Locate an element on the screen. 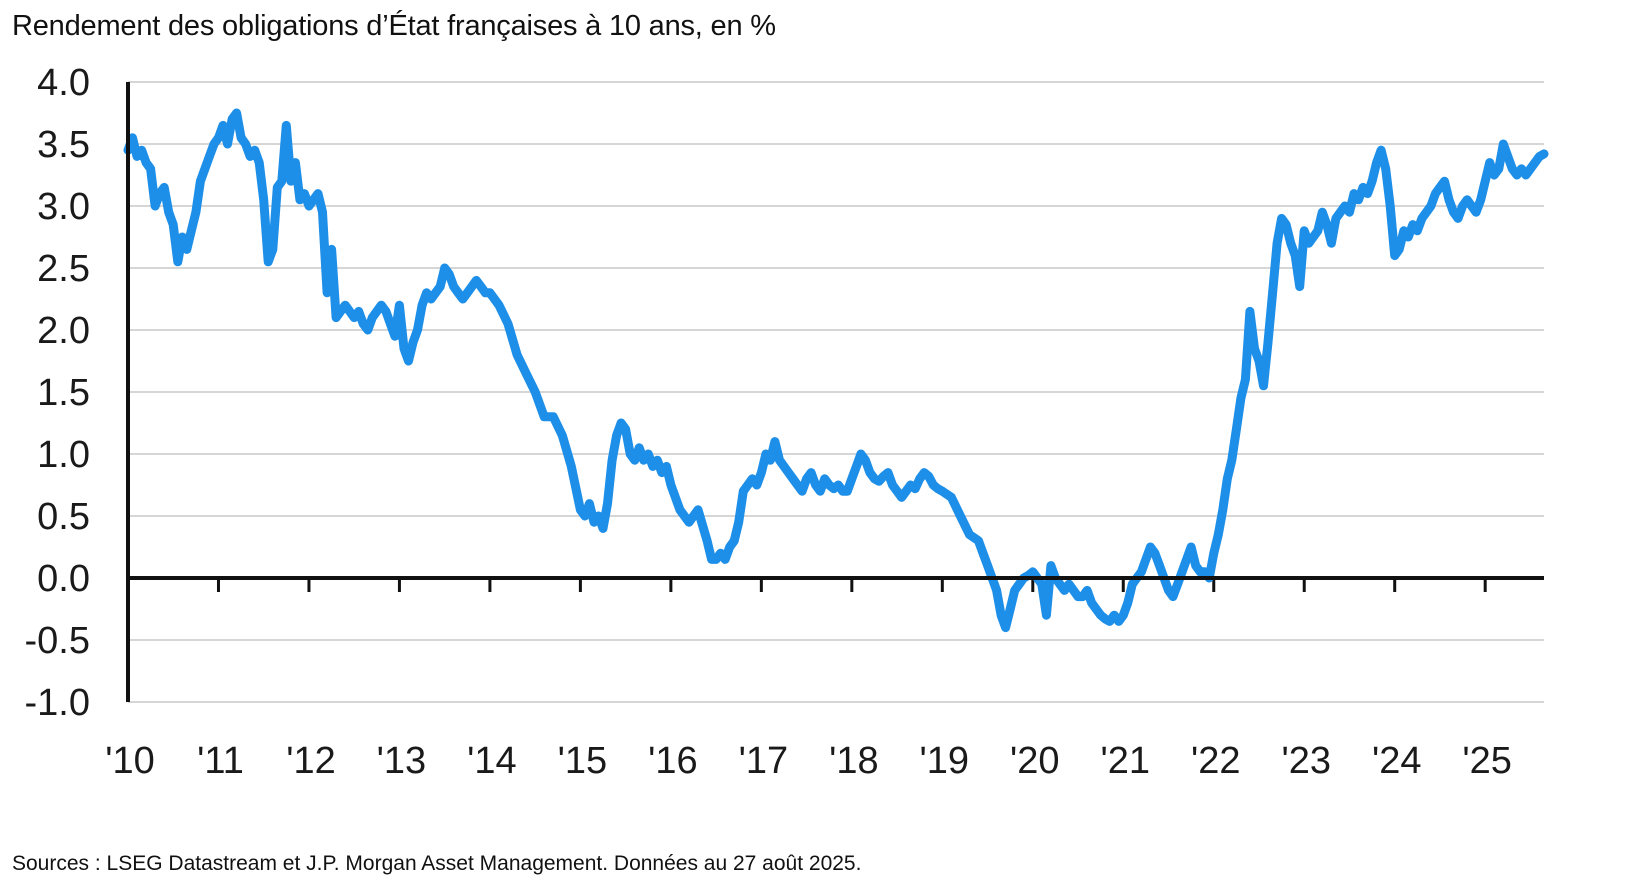  y-tick-label: 0.0 is located at coordinates (63, 579).